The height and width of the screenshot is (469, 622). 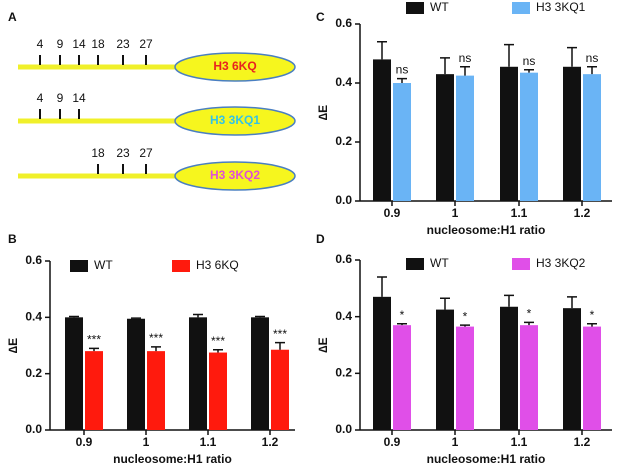 I want to click on panel-label: A, so click(x=12, y=17).